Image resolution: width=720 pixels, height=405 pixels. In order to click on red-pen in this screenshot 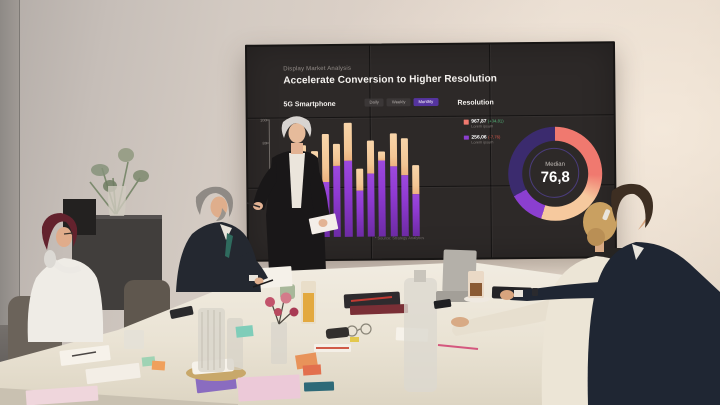, I will do `click(371, 299)`.